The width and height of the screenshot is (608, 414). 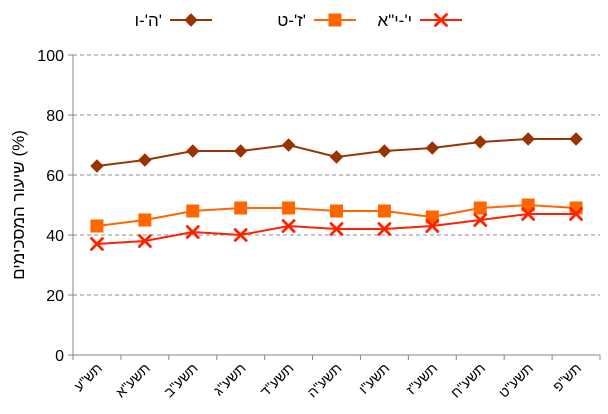 What do you see at coordinates (55, 236) in the screenshot?
I see `y-tick-label: 40` at bounding box center [55, 236].